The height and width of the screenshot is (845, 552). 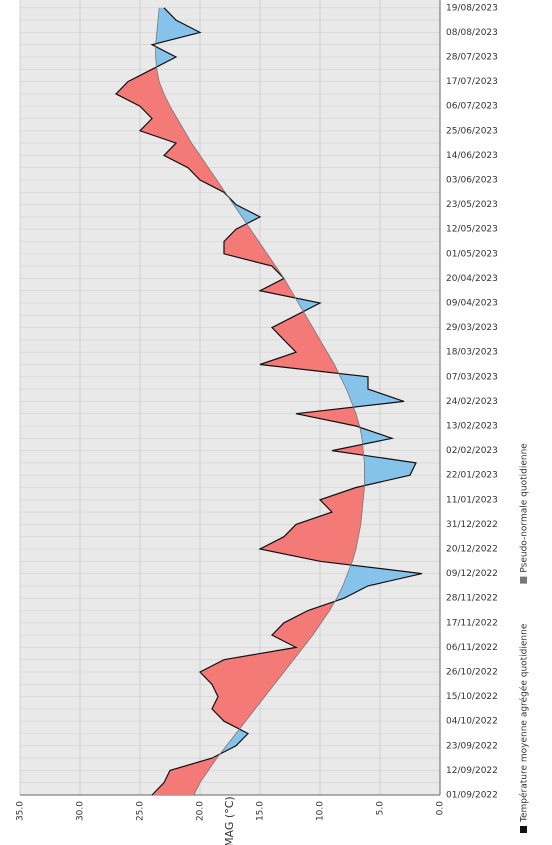 I want to click on x-tick-label: 02/02/2023, so click(x=472, y=451).